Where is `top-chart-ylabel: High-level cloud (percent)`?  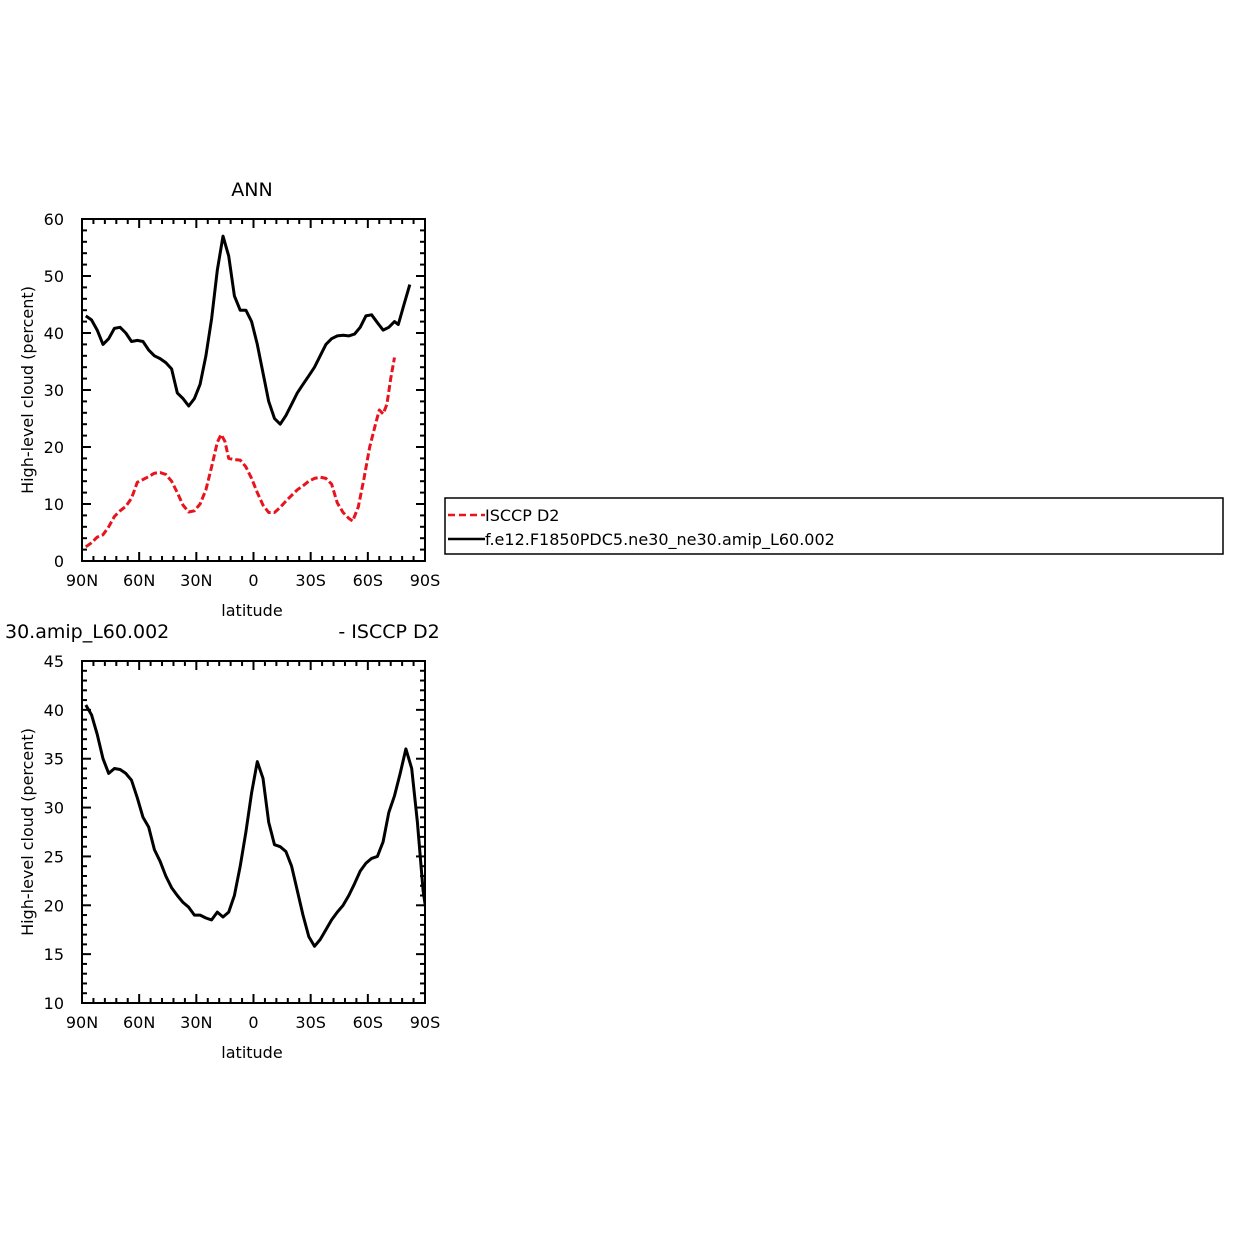 top-chart-ylabel: High-level cloud (percent) is located at coordinates (27, 390).